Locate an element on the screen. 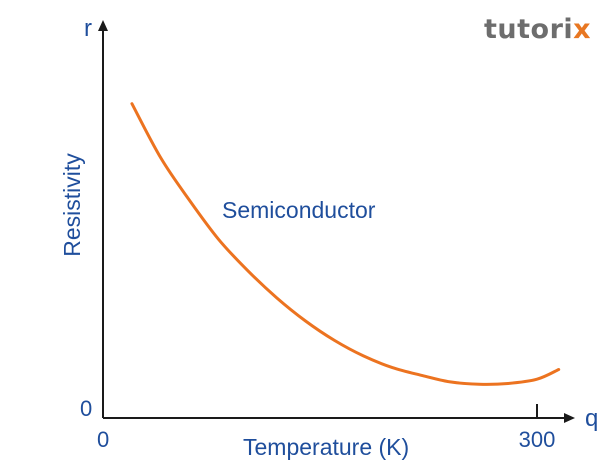 The width and height of the screenshot is (600, 460). tutorix-logo: tutorix is located at coordinates (538, 29).